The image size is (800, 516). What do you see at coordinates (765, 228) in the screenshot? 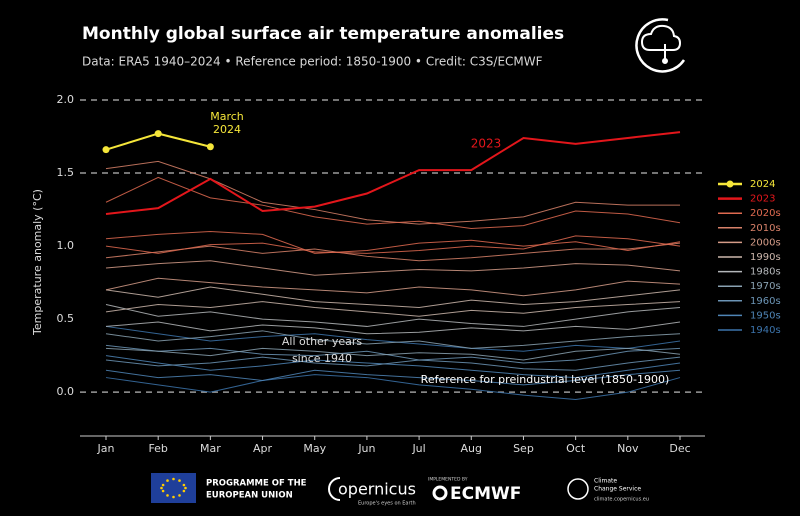
I see `legend-label: 2010s` at bounding box center [765, 228].